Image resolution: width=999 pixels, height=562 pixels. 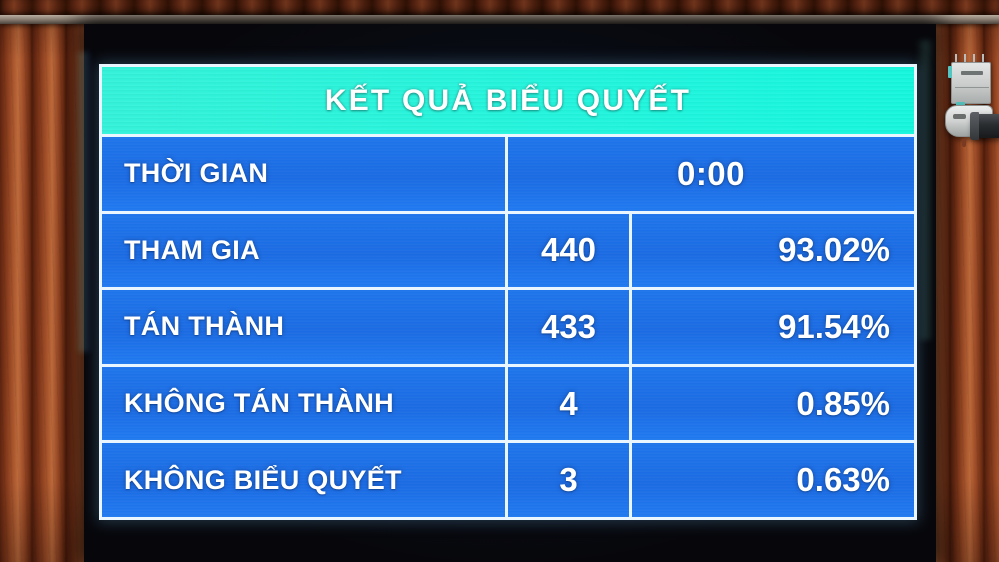 I want to click on row-label-cell: TÁN THÀNH, so click(x=305, y=327).